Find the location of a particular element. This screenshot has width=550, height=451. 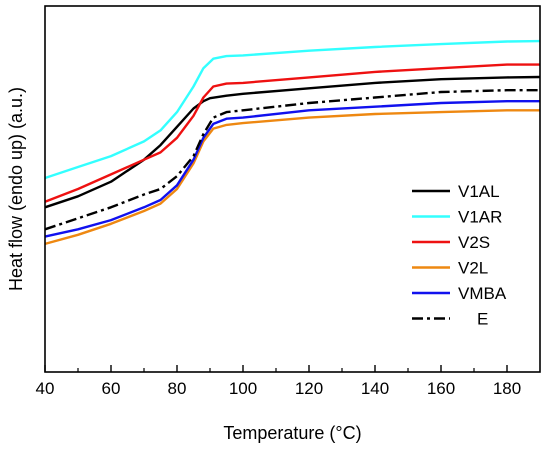

legend-label-v1ar: V1AR is located at coordinates (480, 217).